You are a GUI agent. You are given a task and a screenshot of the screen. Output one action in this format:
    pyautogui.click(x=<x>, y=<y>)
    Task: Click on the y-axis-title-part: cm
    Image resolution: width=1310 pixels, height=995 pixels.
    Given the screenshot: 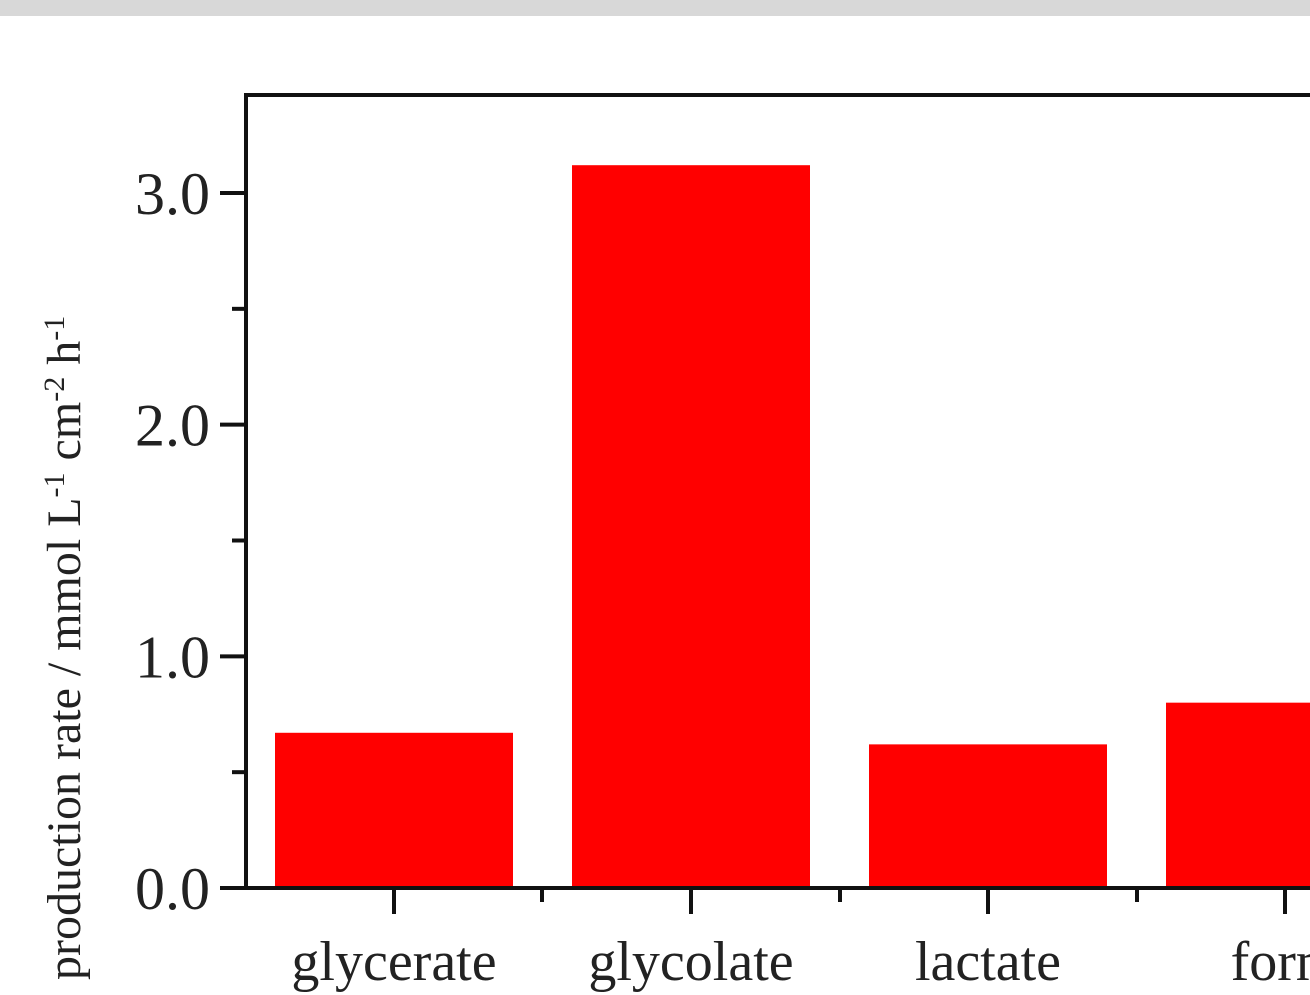 What is the action you would take?
    pyautogui.click(x=64, y=437)
    